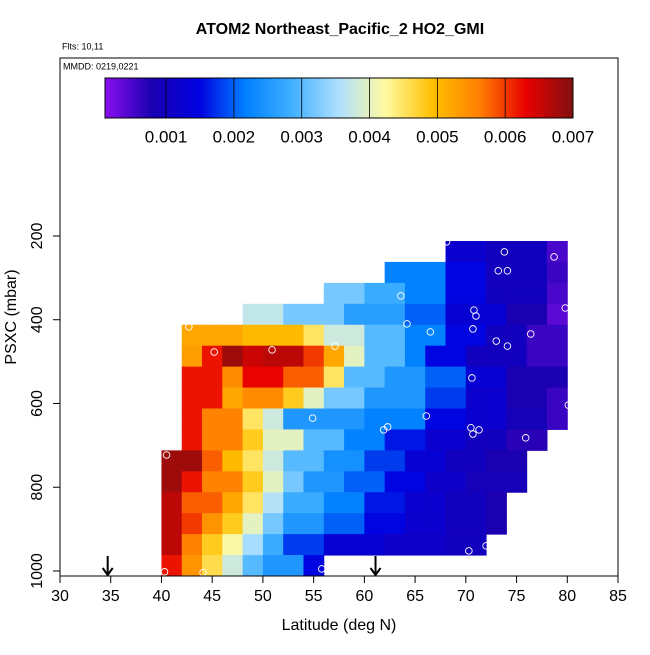 This screenshot has height=655, width=650. Describe the element at coordinates (573, 136) in the screenshot. I see `colorbar-tick-label: 0.007` at that location.